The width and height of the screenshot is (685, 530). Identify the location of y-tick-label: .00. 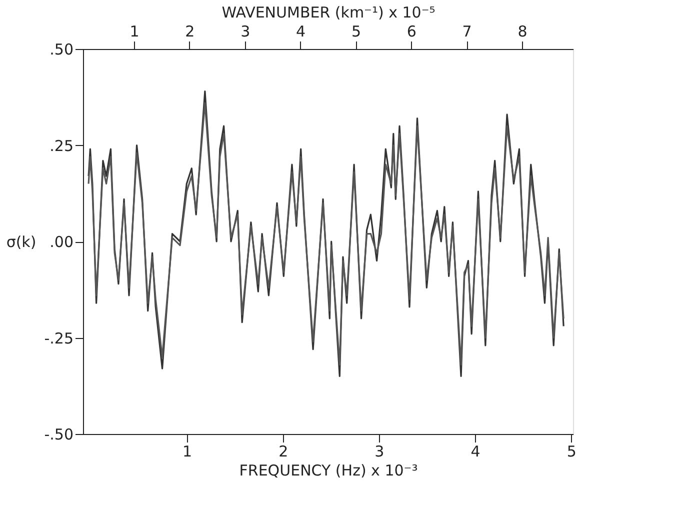
(62, 242).